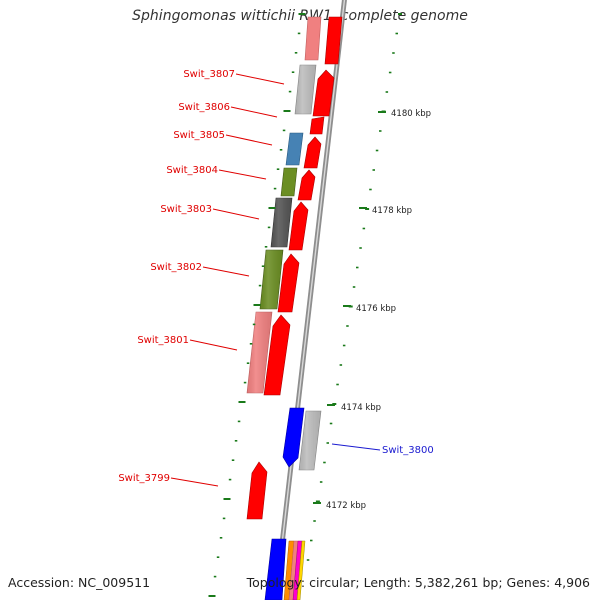  Describe the element at coordinates (408, 450) in the screenshot. I see `label-swit-3800: Swit_3800` at that location.